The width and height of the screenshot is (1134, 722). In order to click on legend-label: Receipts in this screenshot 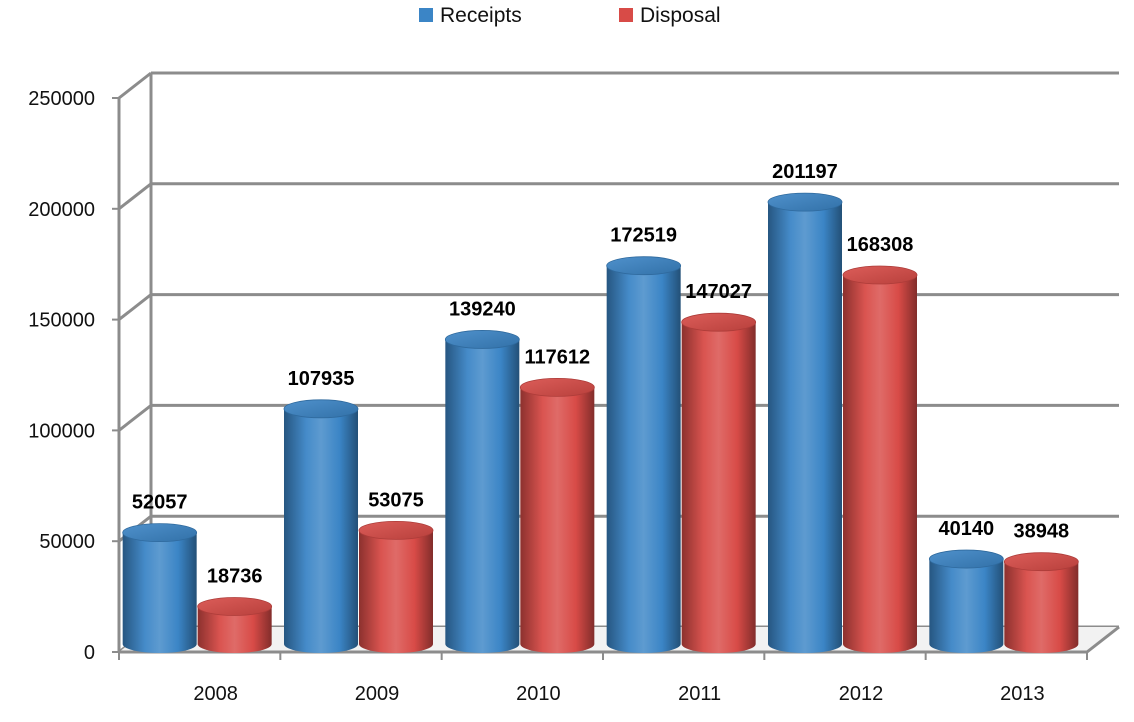, I will do `click(481, 15)`.